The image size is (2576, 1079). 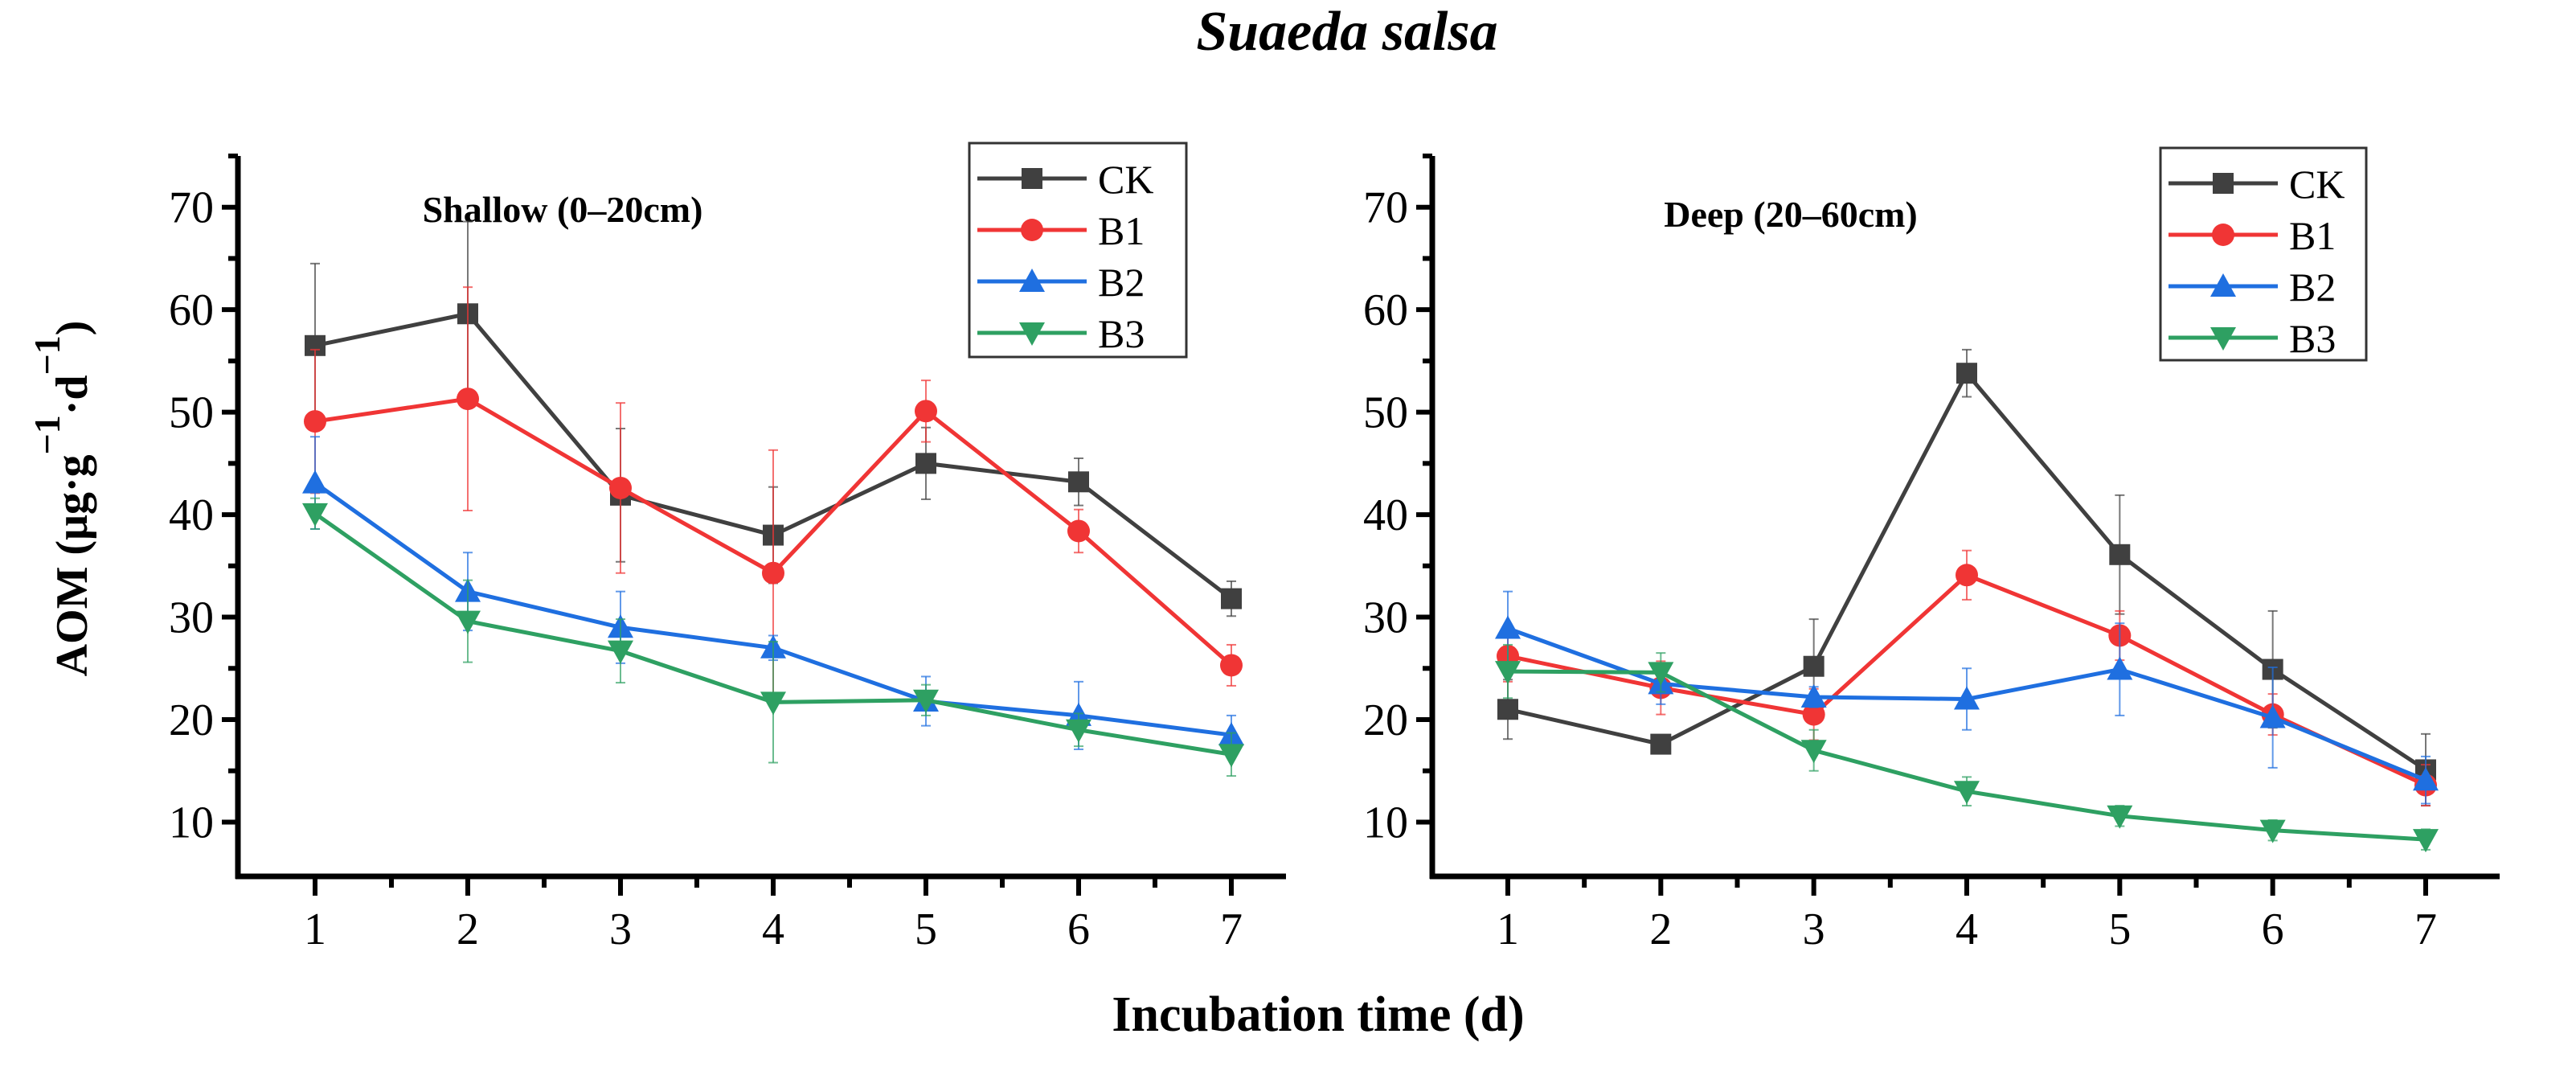 I want to click on series-b2, so click(x=1967, y=697).